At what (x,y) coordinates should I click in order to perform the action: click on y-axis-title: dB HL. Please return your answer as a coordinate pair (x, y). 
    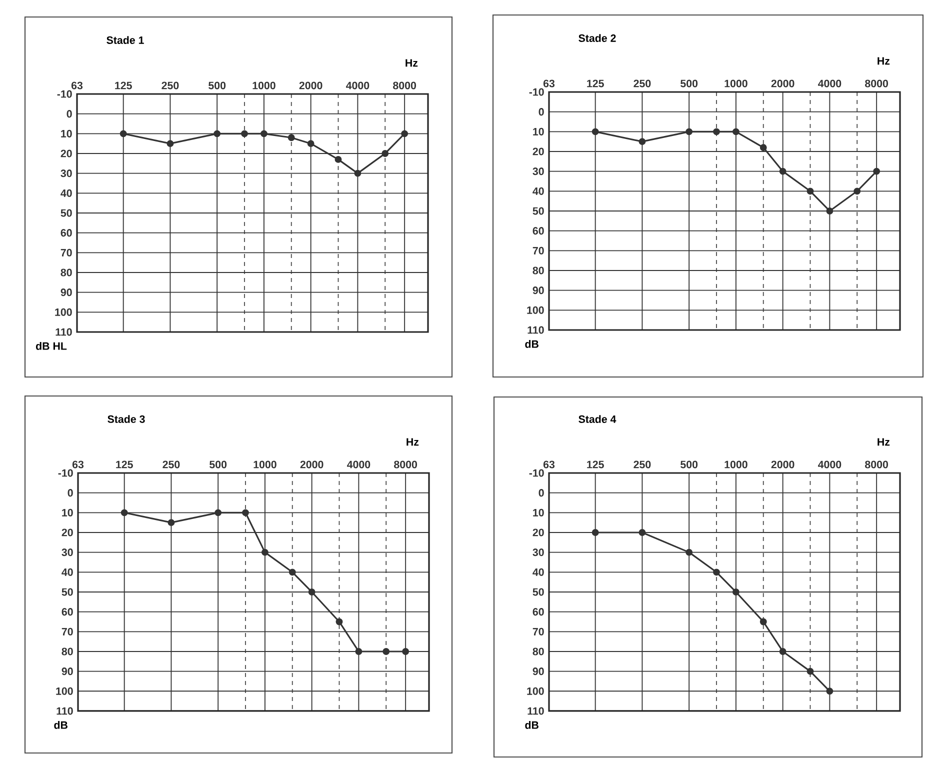
    Looking at the image, I should click on (51, 346).